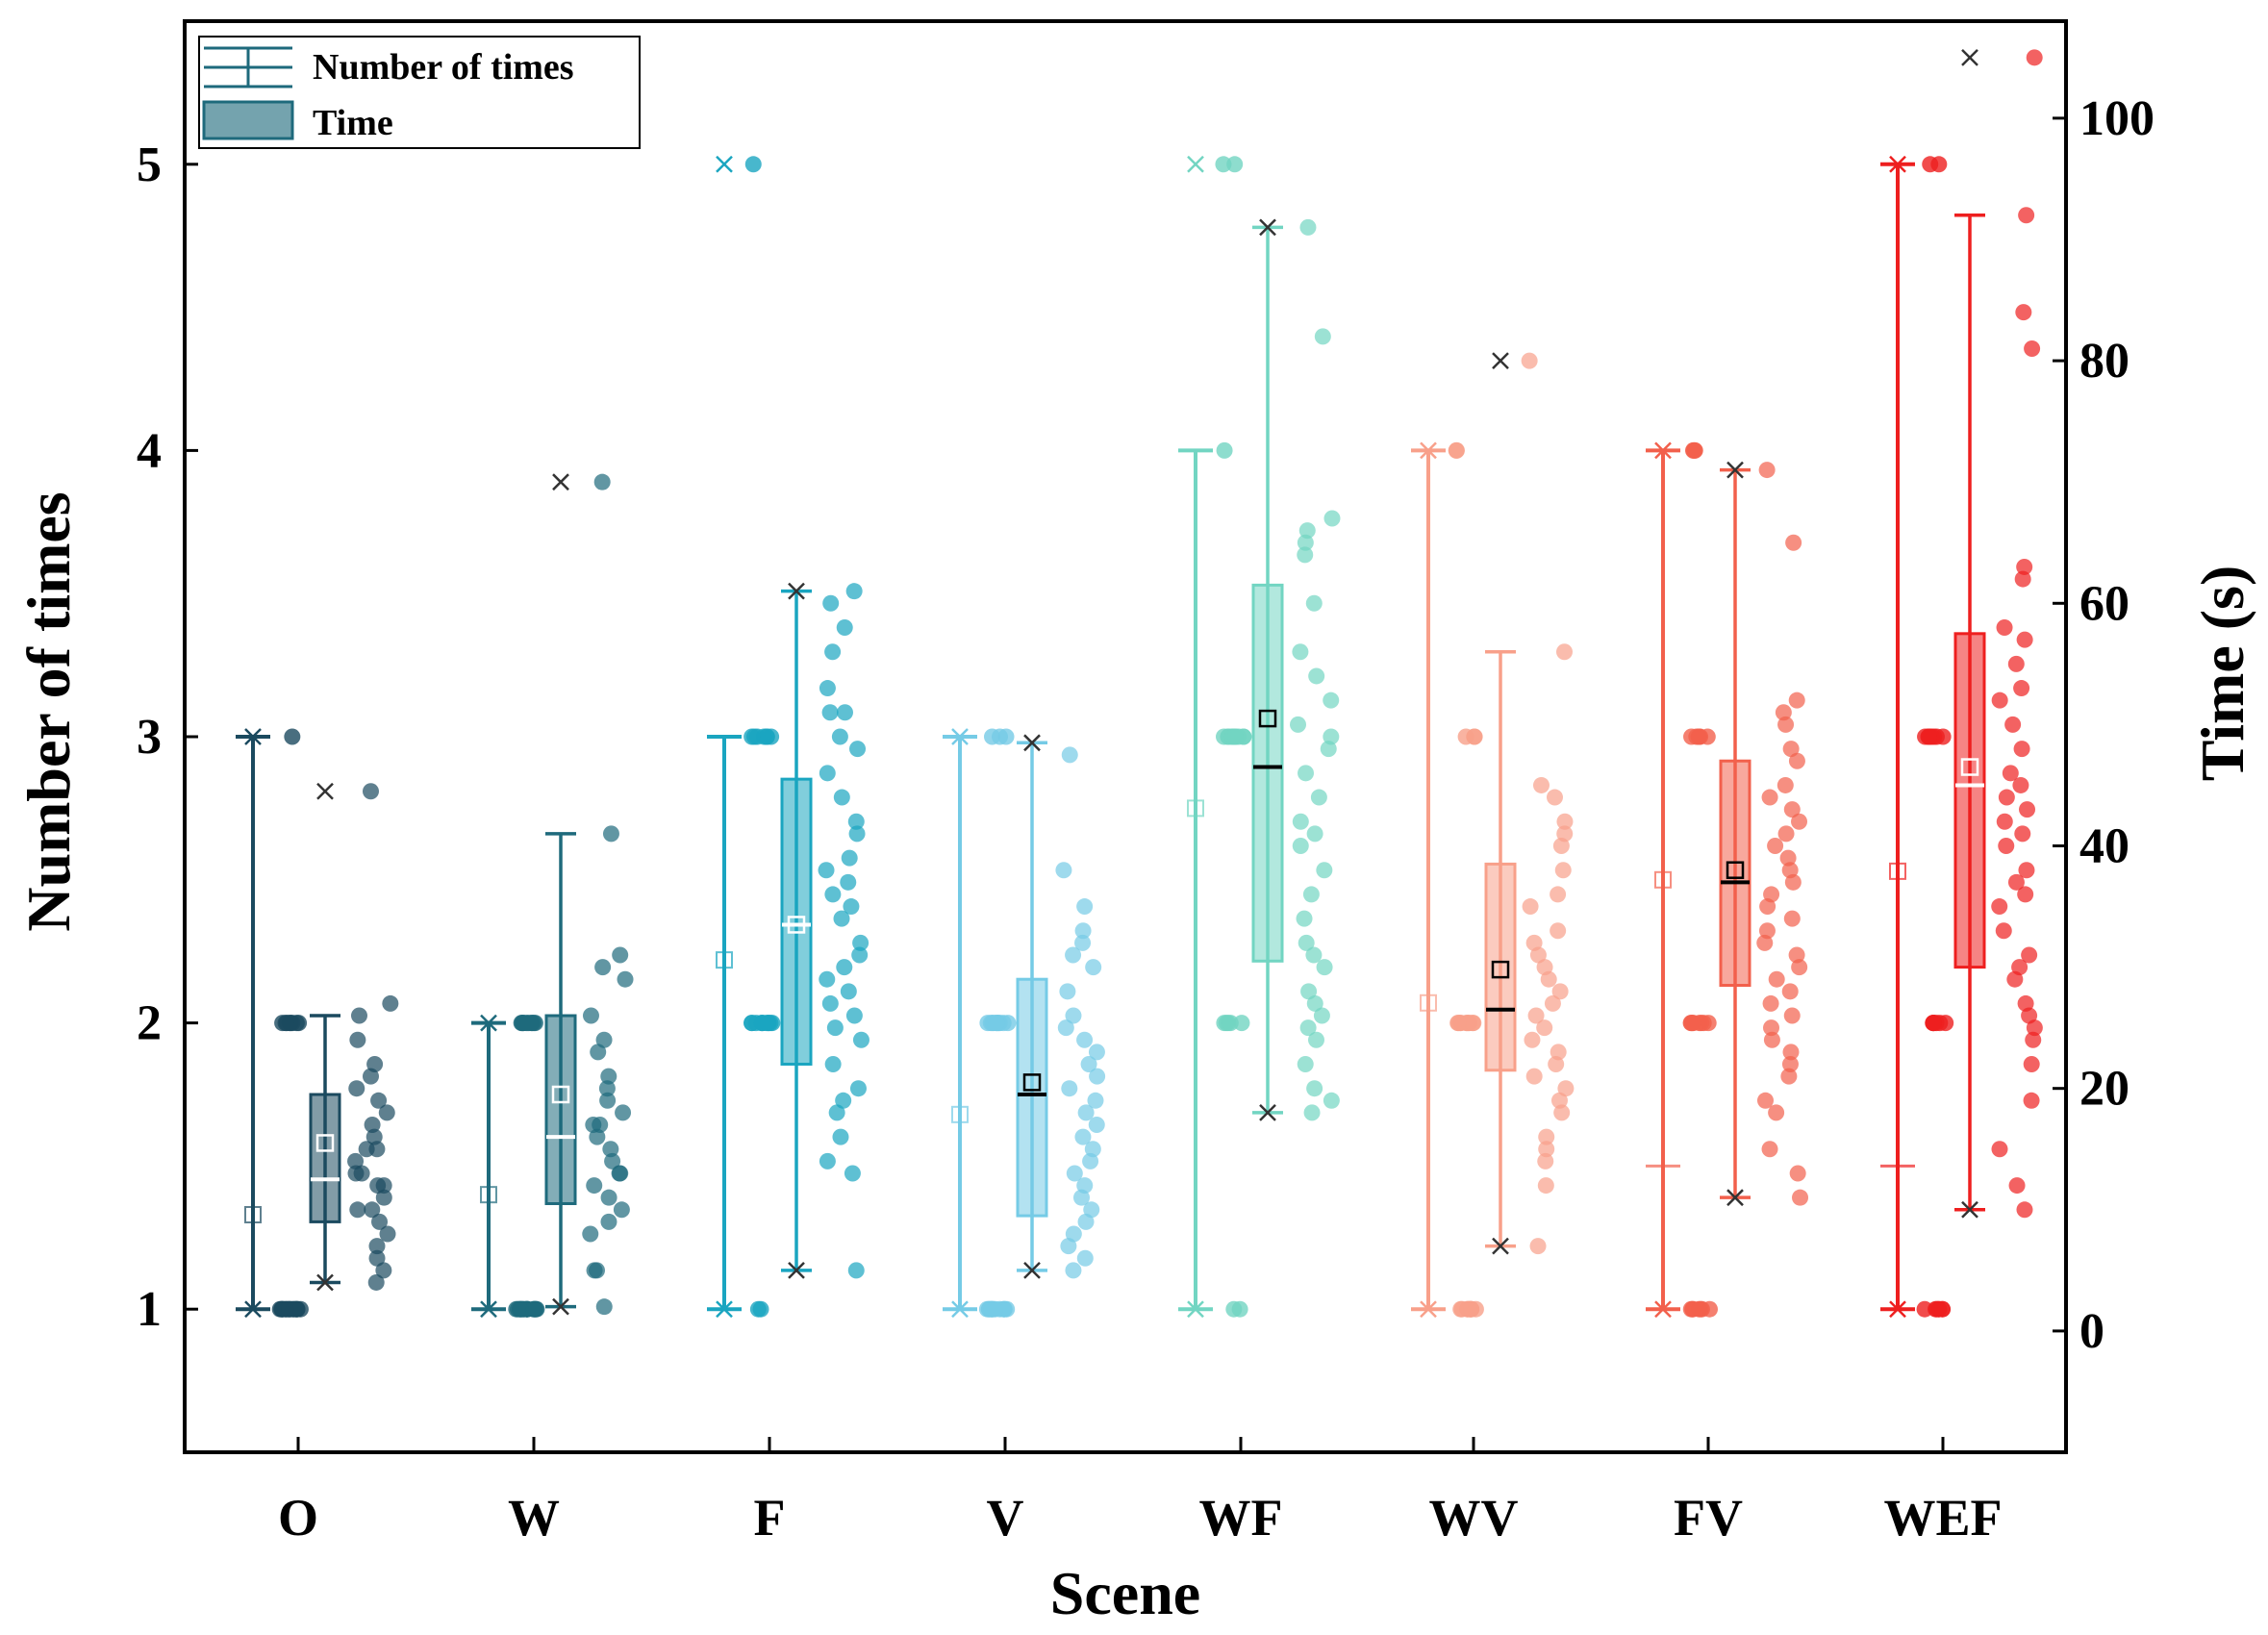 The width and height of the screenshot is (2268, 1635). Describe the element at coordinates (2104, 361) in the screenshot. I see `y-right-tick-label: 80` at that location.